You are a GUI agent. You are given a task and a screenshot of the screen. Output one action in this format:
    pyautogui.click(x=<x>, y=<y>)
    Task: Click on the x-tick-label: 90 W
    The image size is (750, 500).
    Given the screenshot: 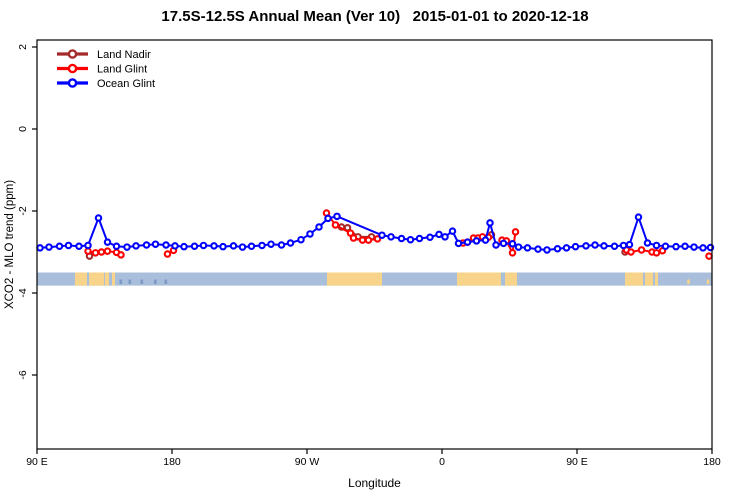 What is the action you would take?
    pyautogui.click(x=307, y=462)
    